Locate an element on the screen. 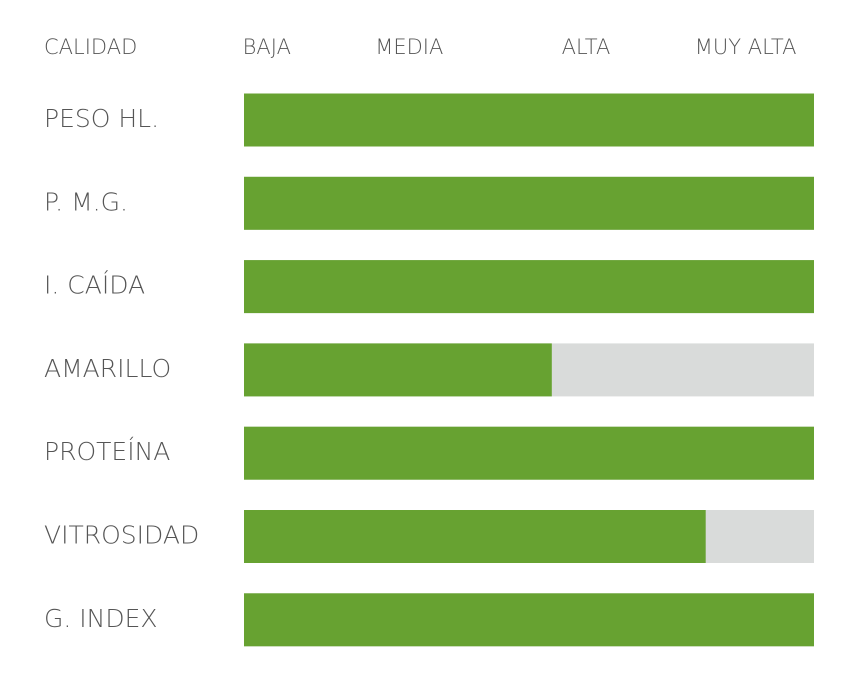  x-tick-label: MEDIA is located at coordinates (409, 47).